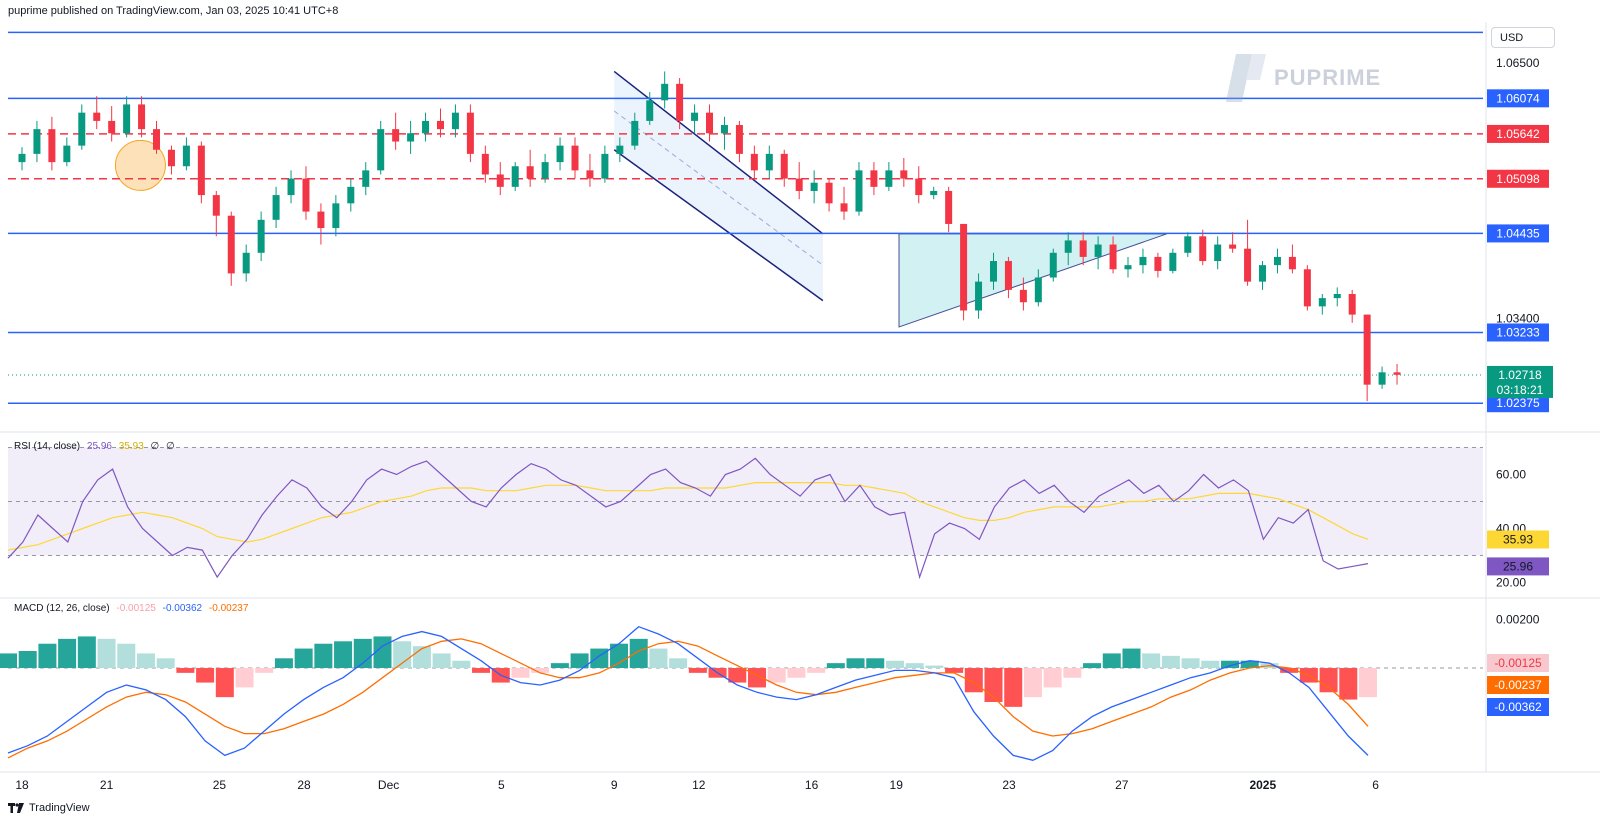  What do you see at coordinates (688, 693) in the screenshot?
I see `macd-line` at bounding box center [688, 693].